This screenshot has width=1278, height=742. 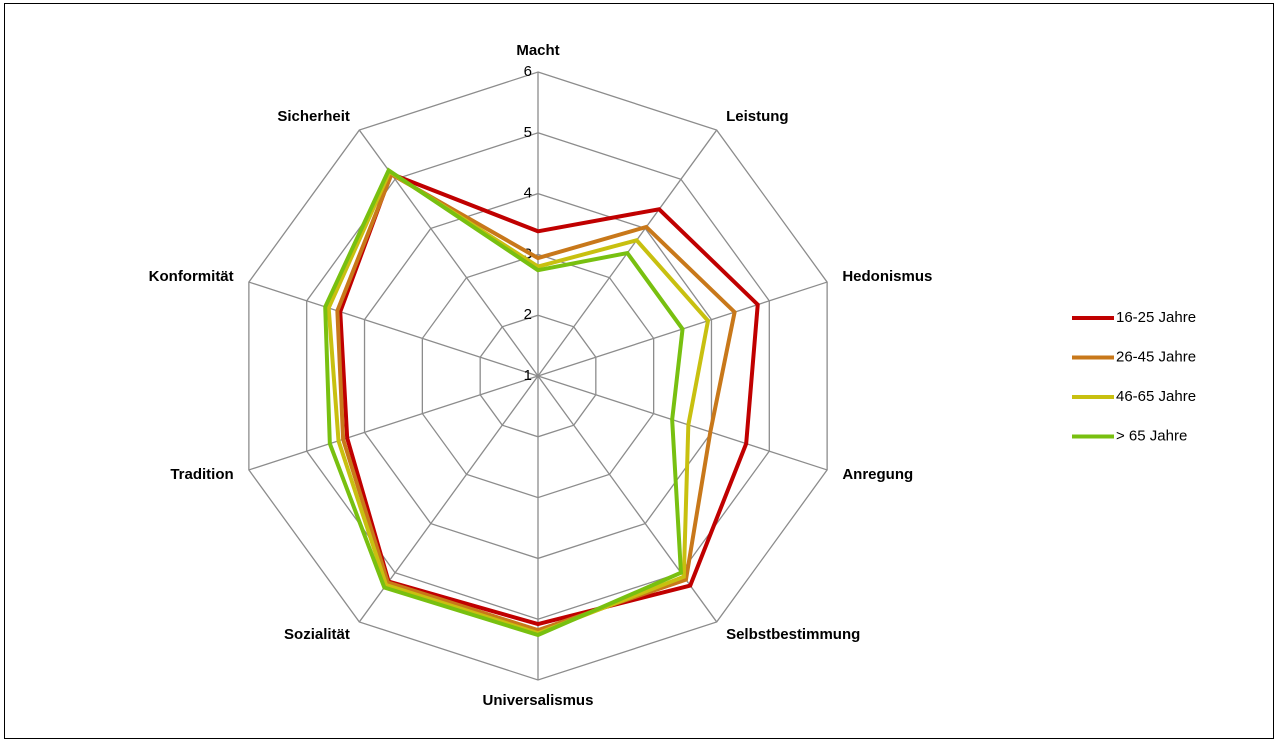 I want to click on category-label: Selbstbestimmung, so click(x=793, y=634).